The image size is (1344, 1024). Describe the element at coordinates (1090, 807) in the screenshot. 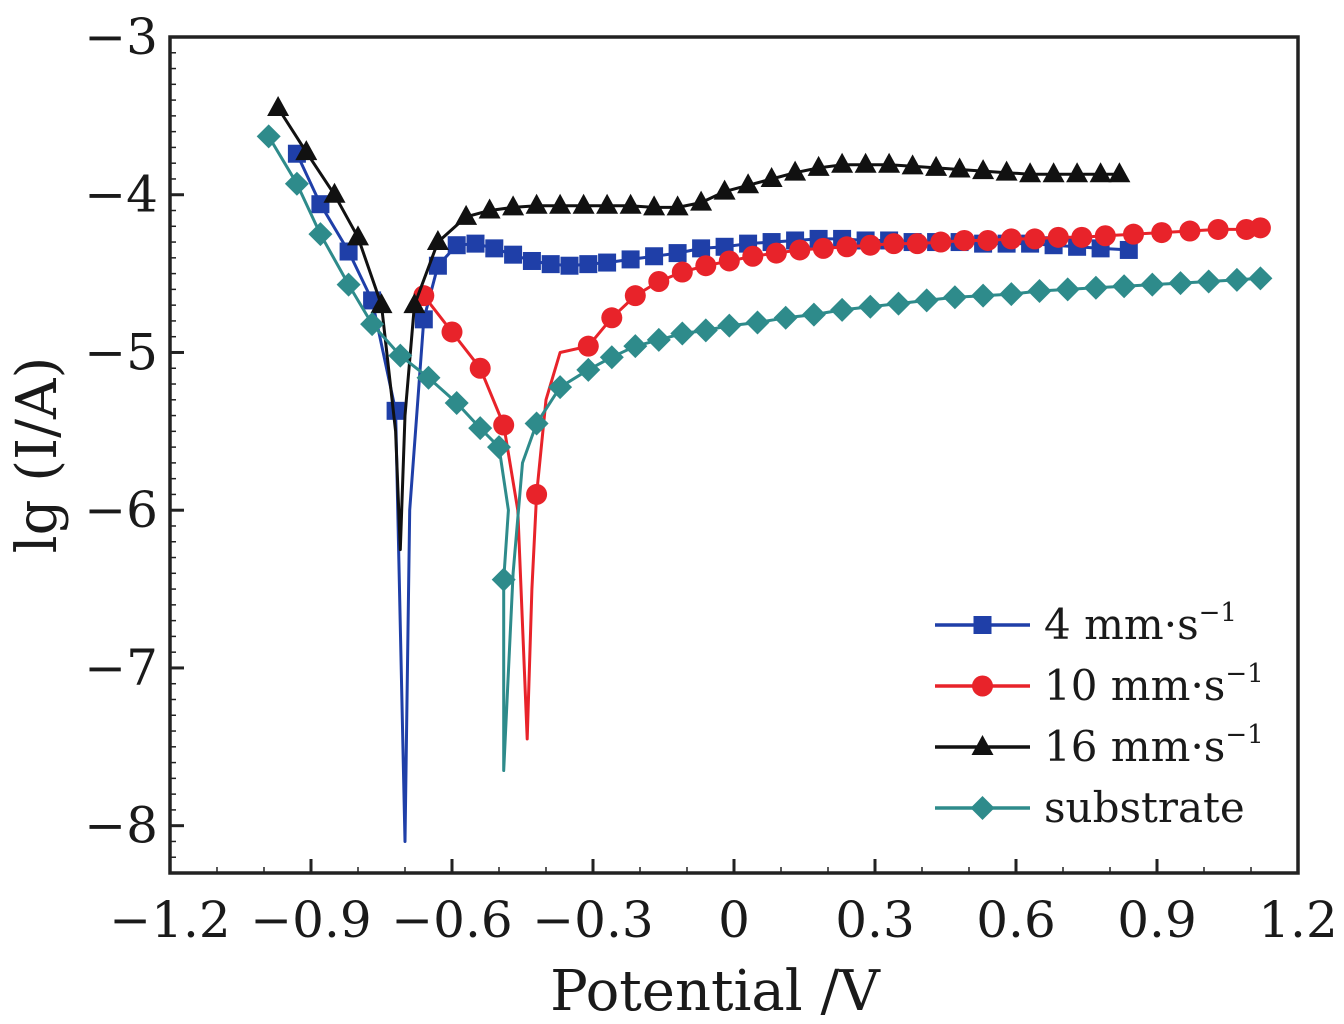

I see `legend-item: substrate` at that location.